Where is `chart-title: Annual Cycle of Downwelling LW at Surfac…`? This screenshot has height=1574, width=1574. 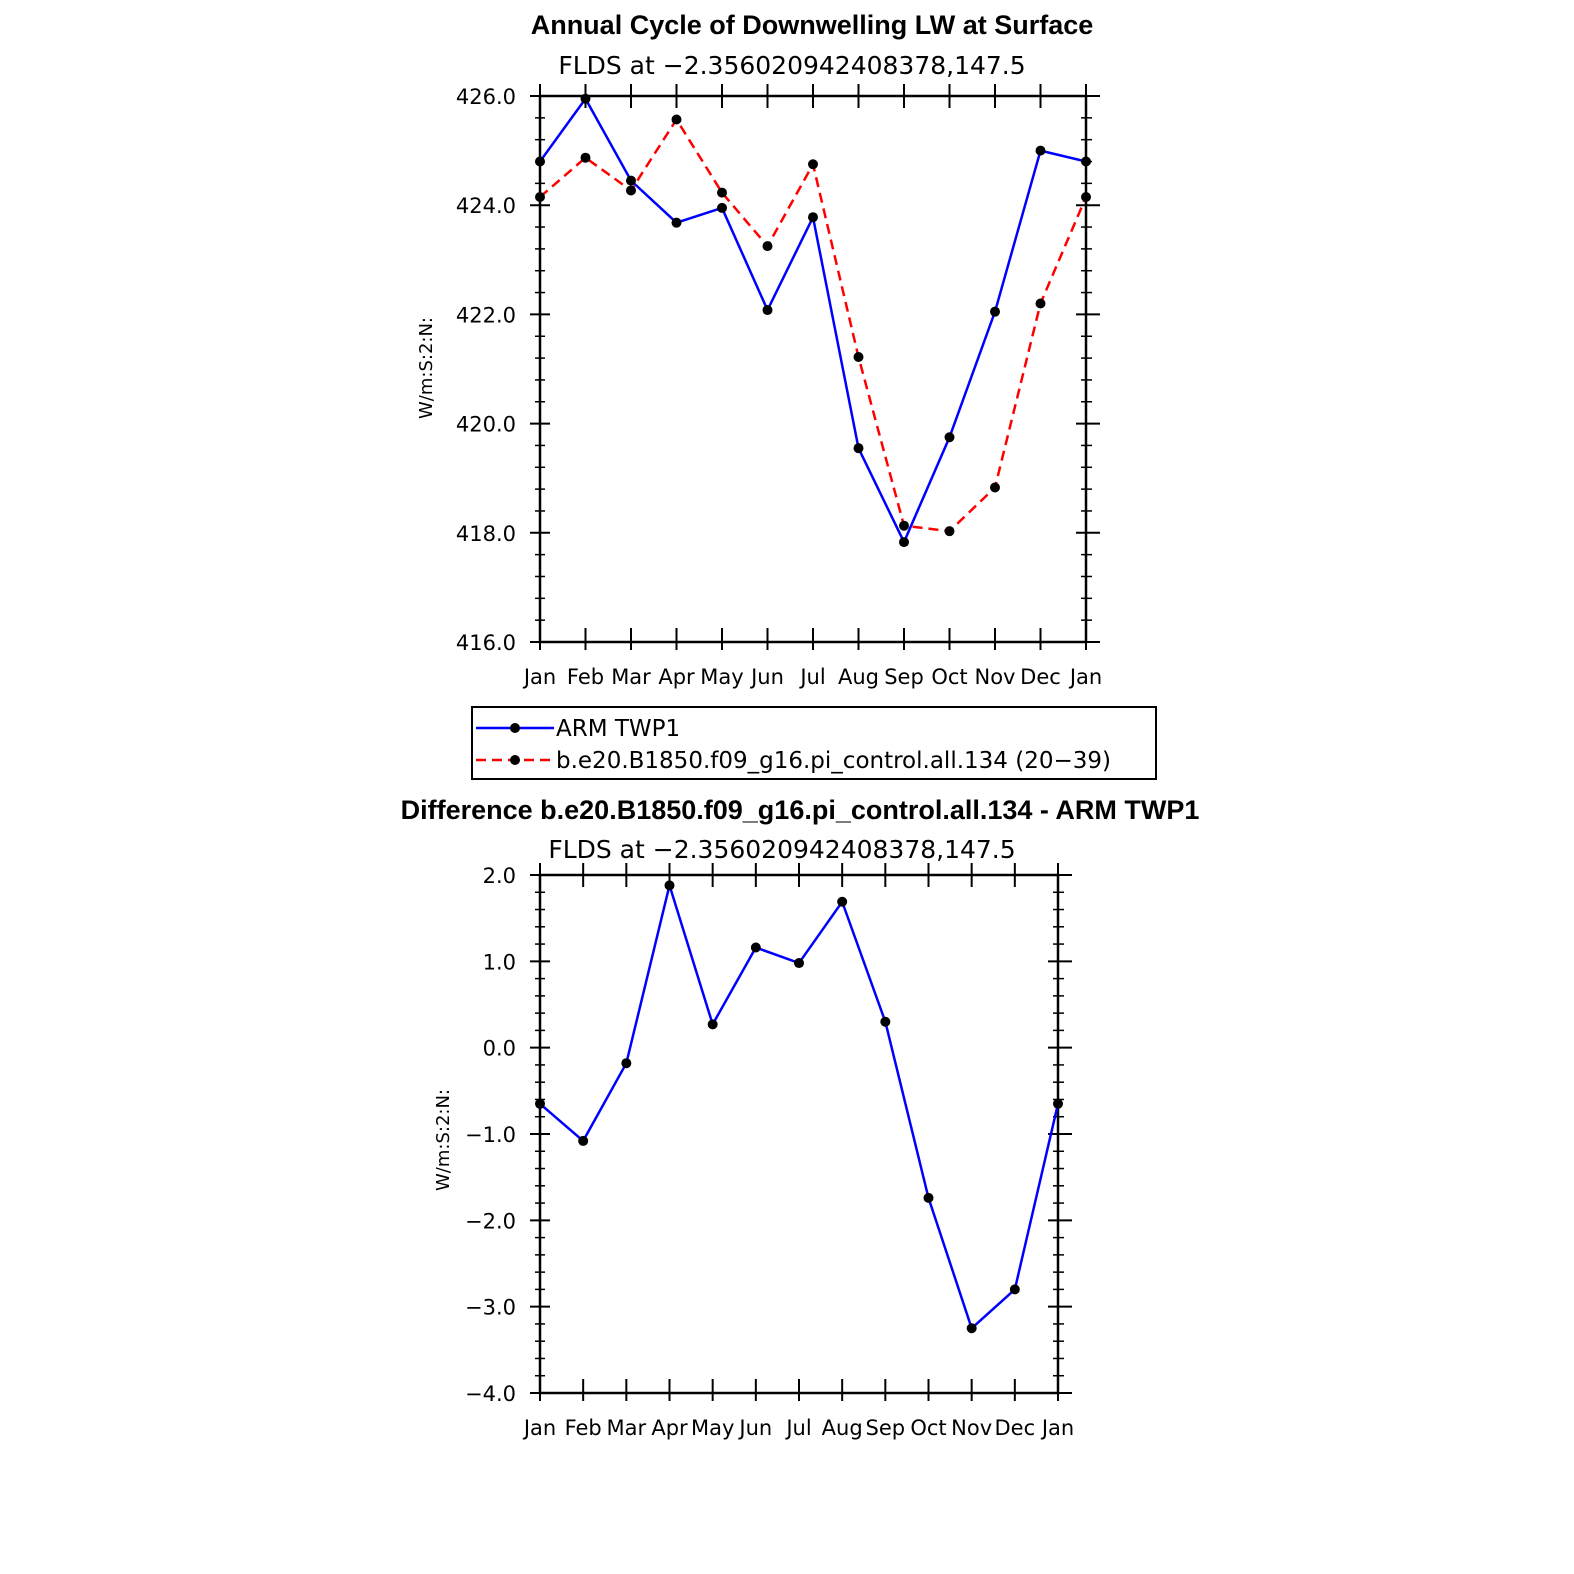
chart-title: Annual Cycle of Downwelling LW at Surfac… is located at coordinates (812, 25).